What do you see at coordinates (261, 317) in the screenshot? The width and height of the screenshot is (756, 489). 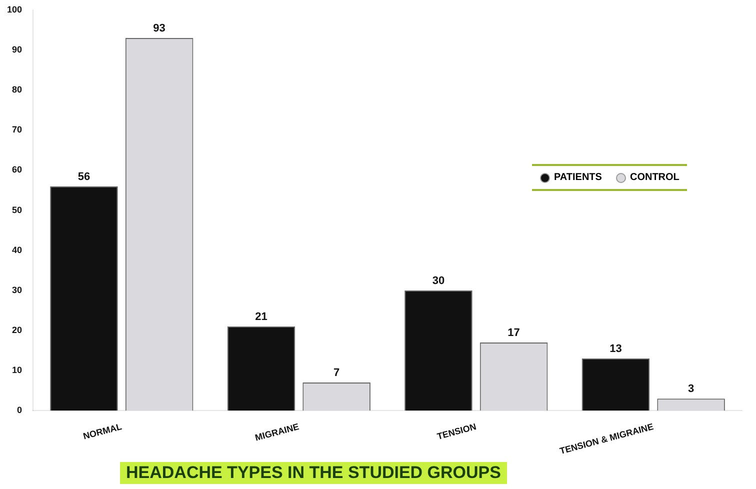 I see `data-label: 21` at bounding box center [261, 317].